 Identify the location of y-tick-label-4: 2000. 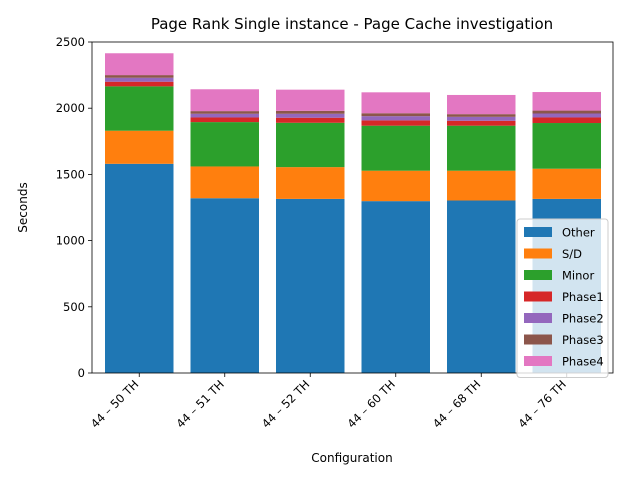
(70, 108).